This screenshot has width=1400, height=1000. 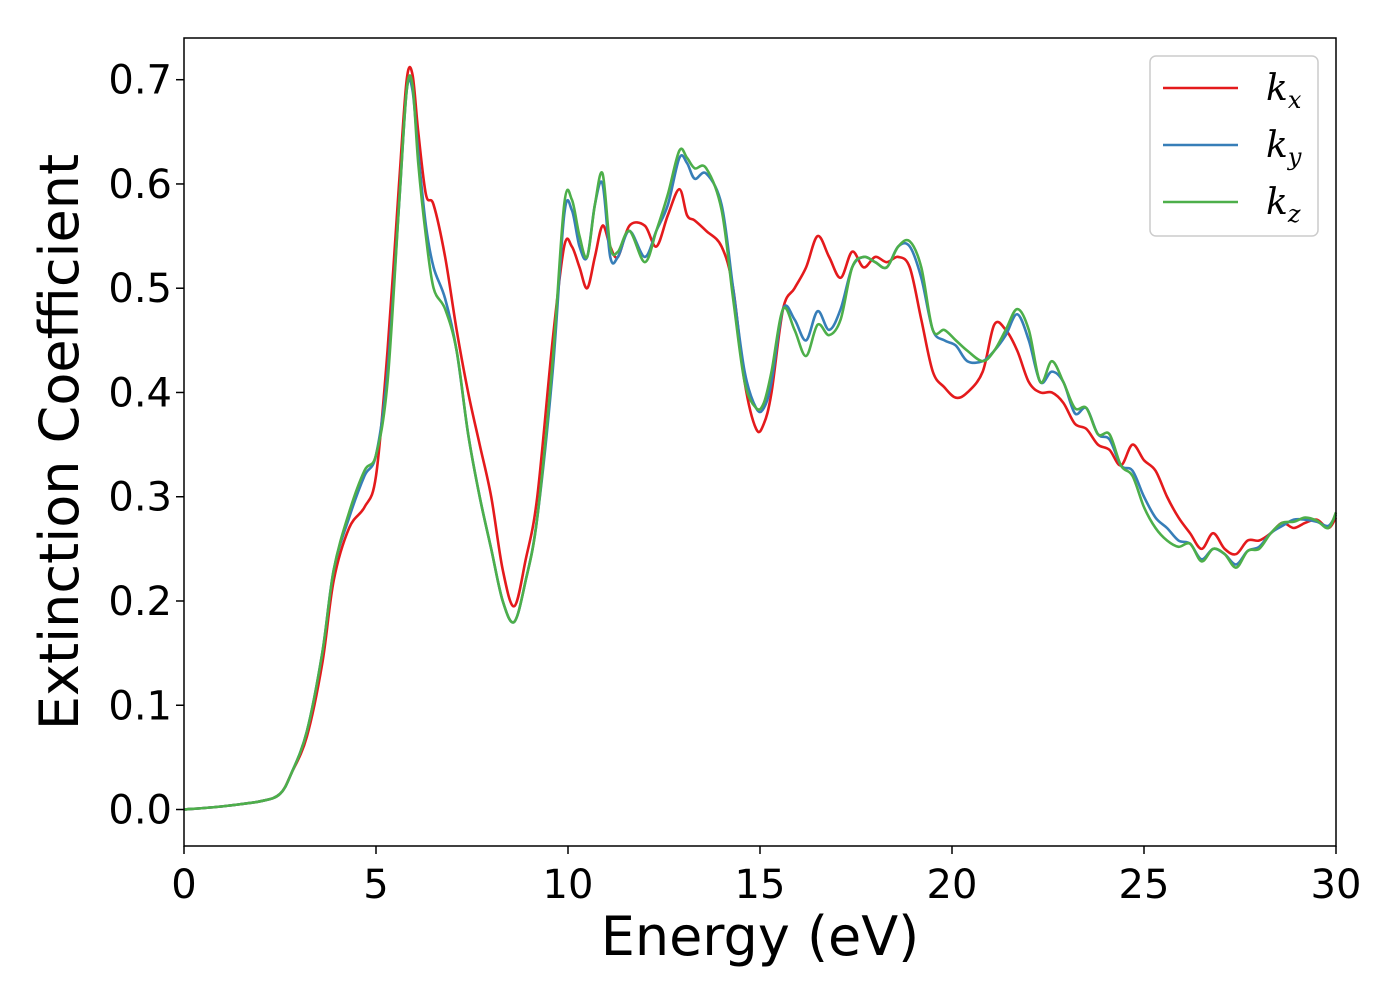 What do you see at coordinates (140, 81) in the screenshot?
I see `y-tick-label: 0.7` at bounding box center [140, 81].